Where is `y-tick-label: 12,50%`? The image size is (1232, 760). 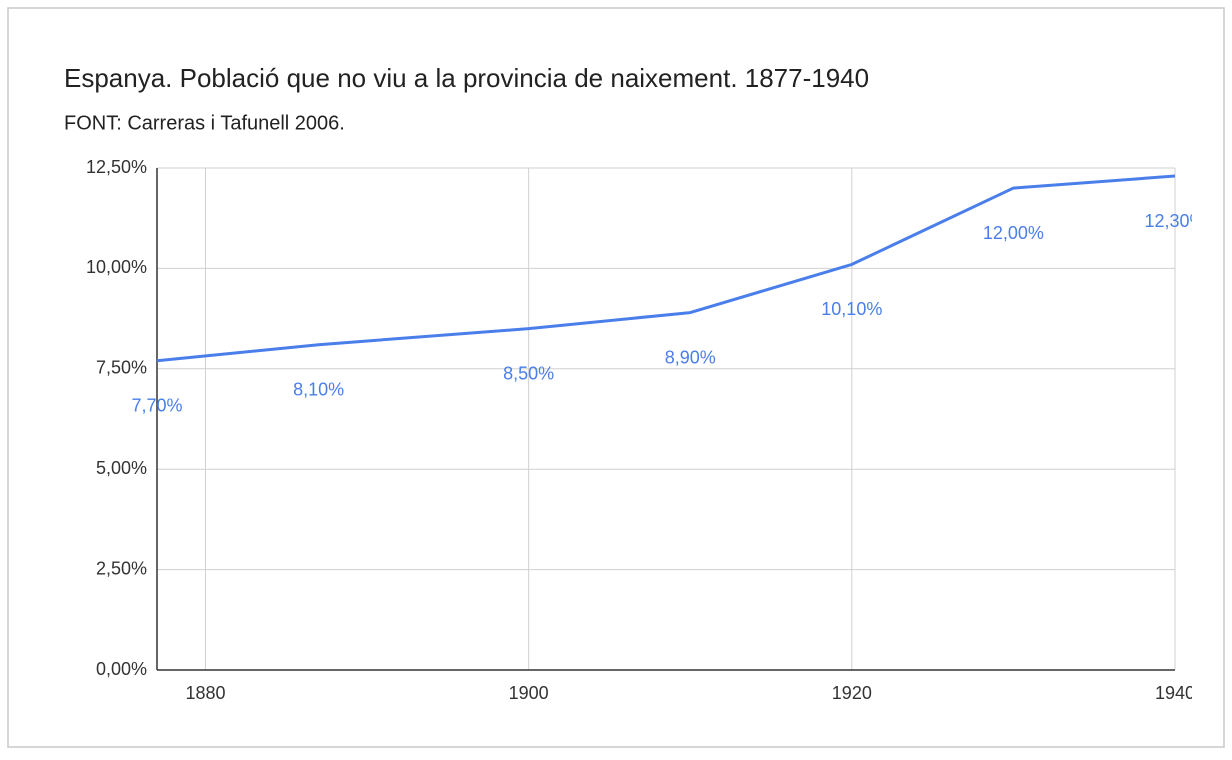
y-tick-label: 12,50% is located at coordinates (116, 167).